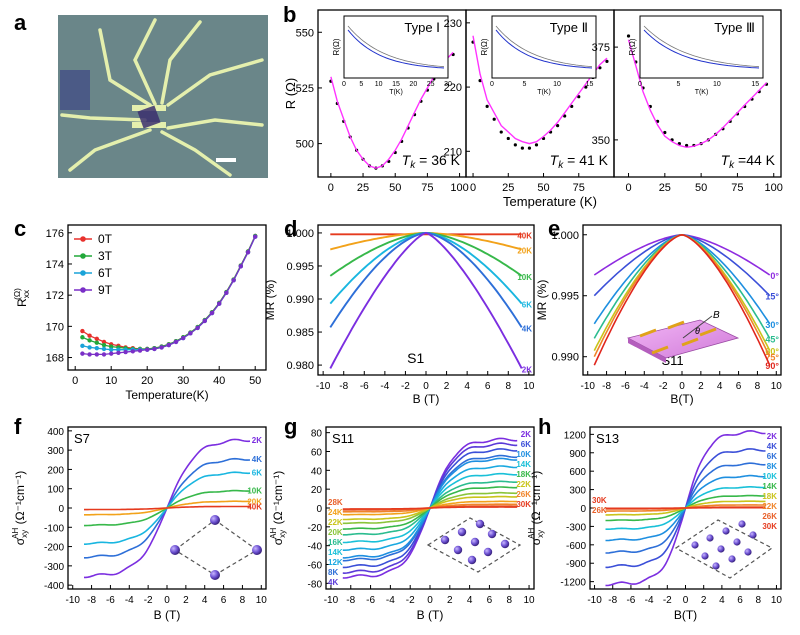 The width and height of the screenshot is (800, 635). I want to click on panel-b-xlabel: Temperature (K), so click(550, 201).